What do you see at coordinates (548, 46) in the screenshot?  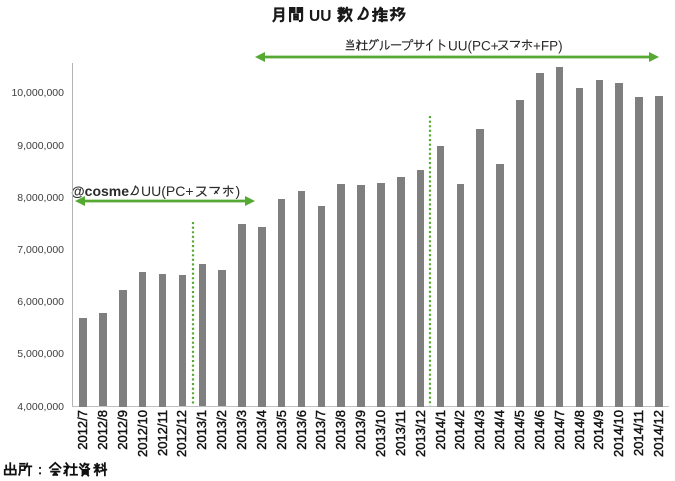 I see `svg-text: +FP)` at bounding box center [548, 46].